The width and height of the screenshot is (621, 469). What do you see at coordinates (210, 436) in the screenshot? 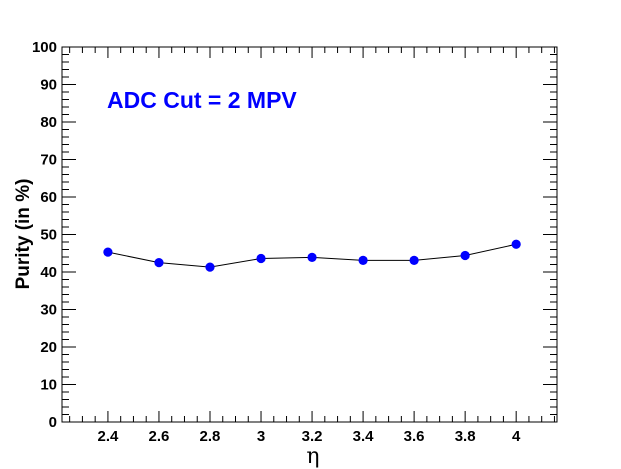
I see `x-tick-label: 2.8` at bounding box center [210, 436].